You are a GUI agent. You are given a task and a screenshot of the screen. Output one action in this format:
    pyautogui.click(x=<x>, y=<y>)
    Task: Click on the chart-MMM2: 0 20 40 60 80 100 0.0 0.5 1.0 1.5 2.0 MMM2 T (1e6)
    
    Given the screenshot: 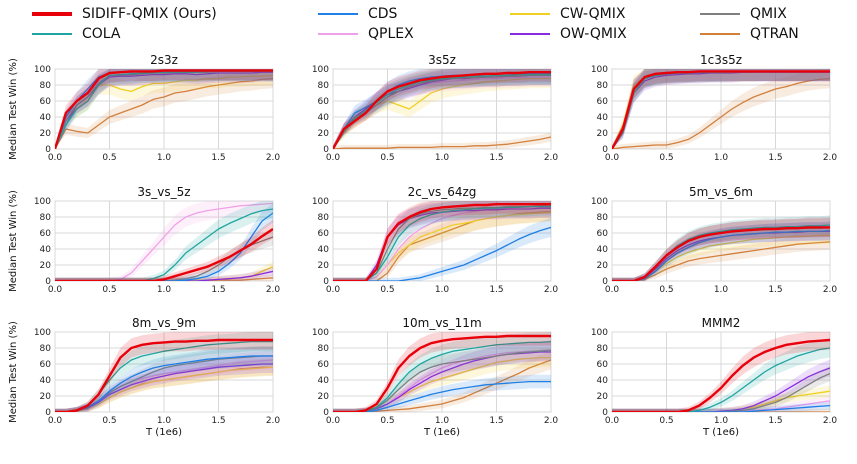 What is the action you would take?
    pyautogui.click(x=714, y=377)
    